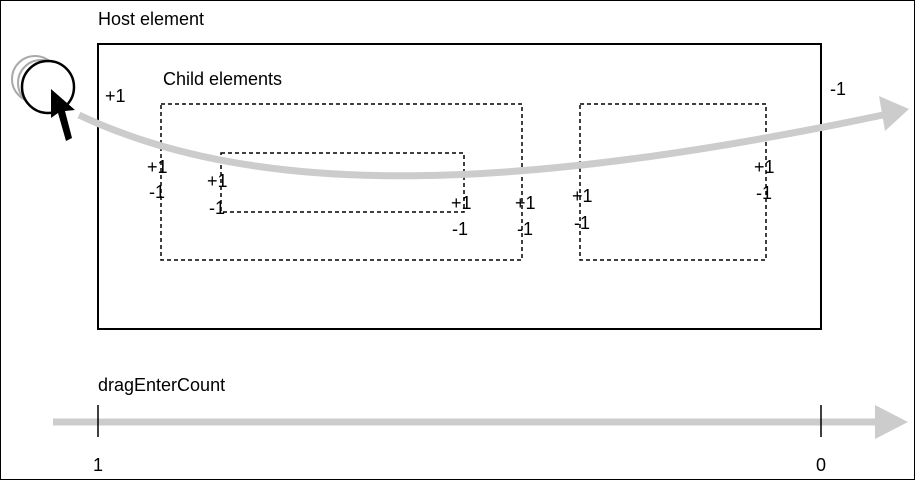  Describe the element at coordinates (217, 208) in the screenshot. I see `child2-leave-event: -1` at that location.